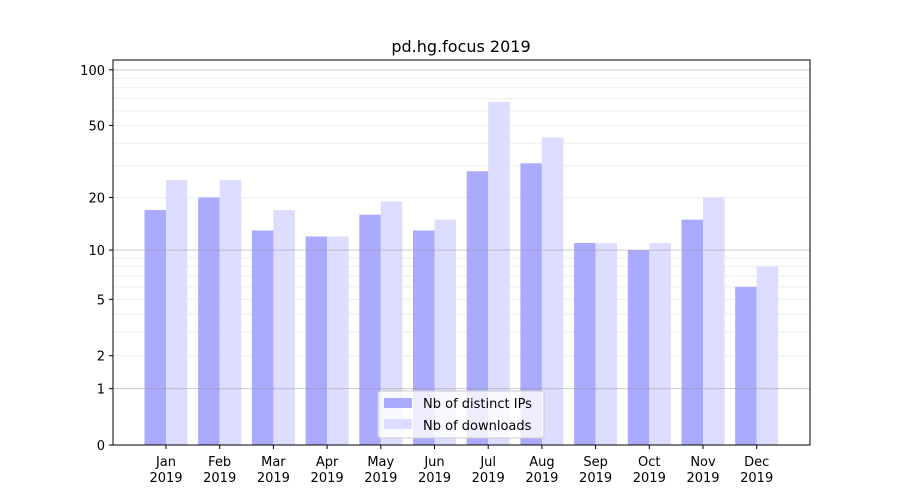 This screenshot has width=900, height=504. I want to click on y-tick-label: 1, so click(101, 390).